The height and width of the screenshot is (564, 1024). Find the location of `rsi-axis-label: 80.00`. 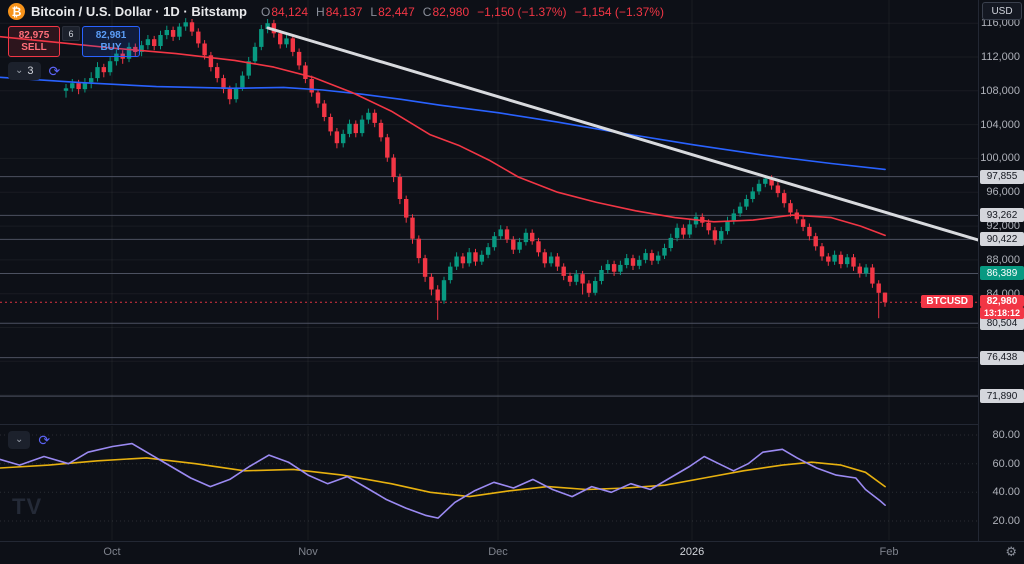

rsi-axis-label: 80.00 is located at coordinates (1006, 435).